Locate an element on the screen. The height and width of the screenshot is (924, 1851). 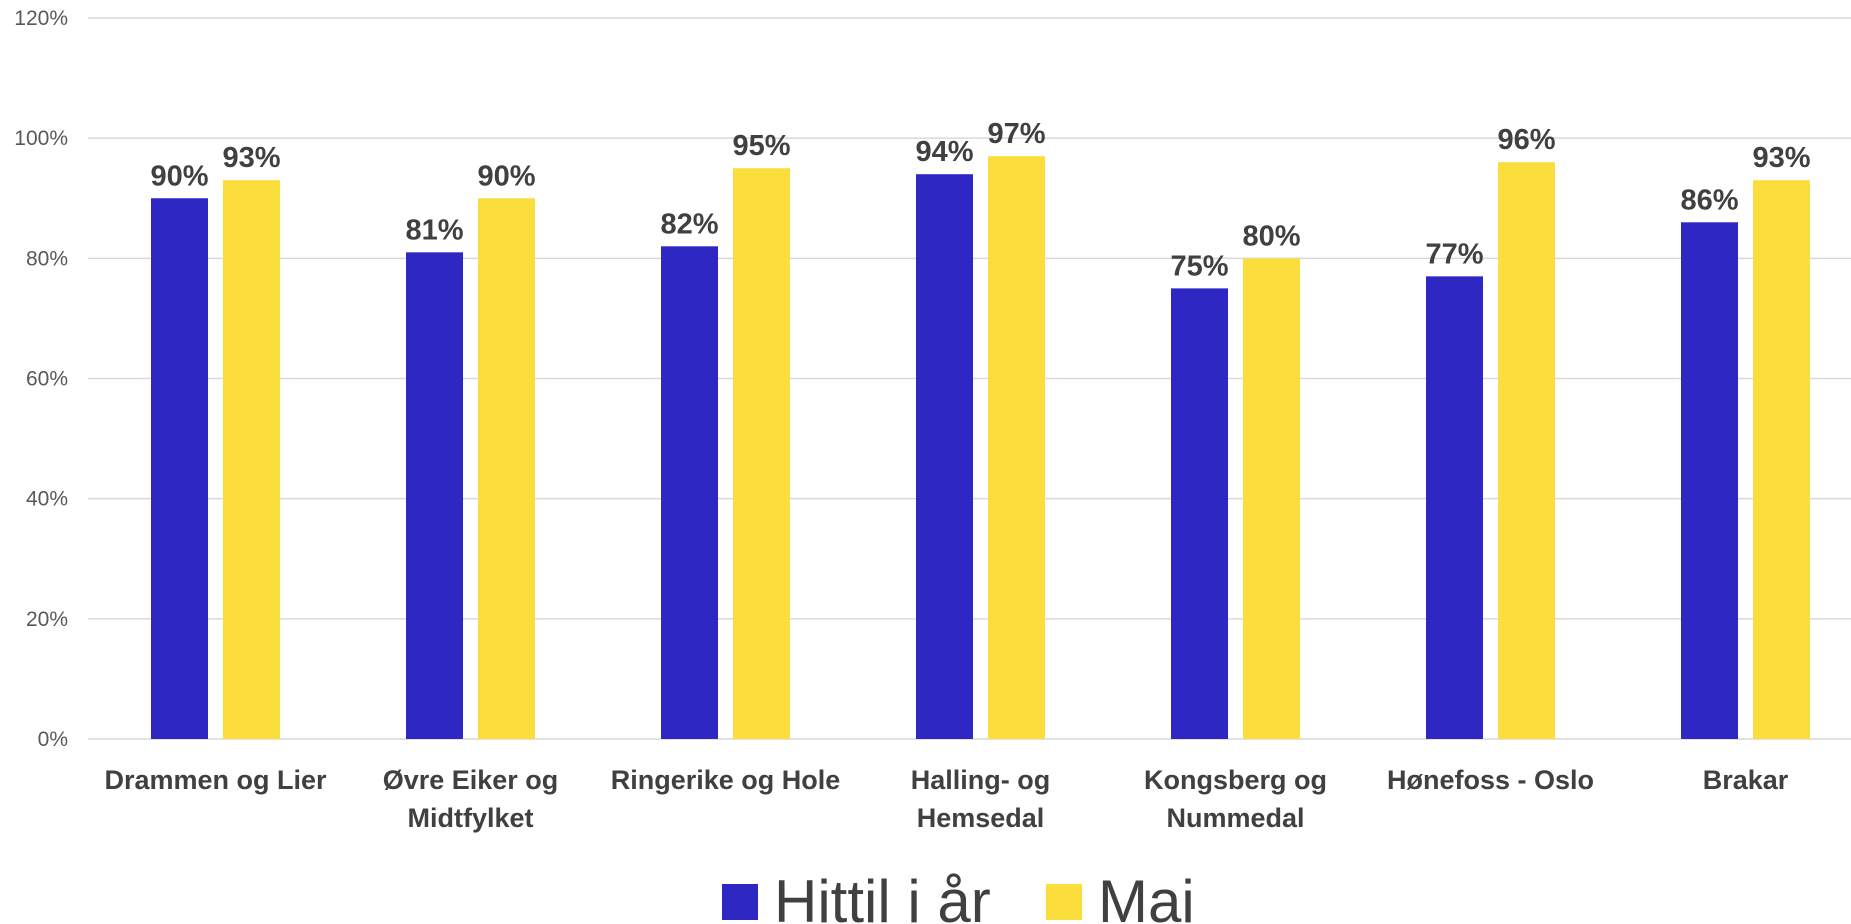
legend-label: Hittil i år is located at coordinates (882, 896).